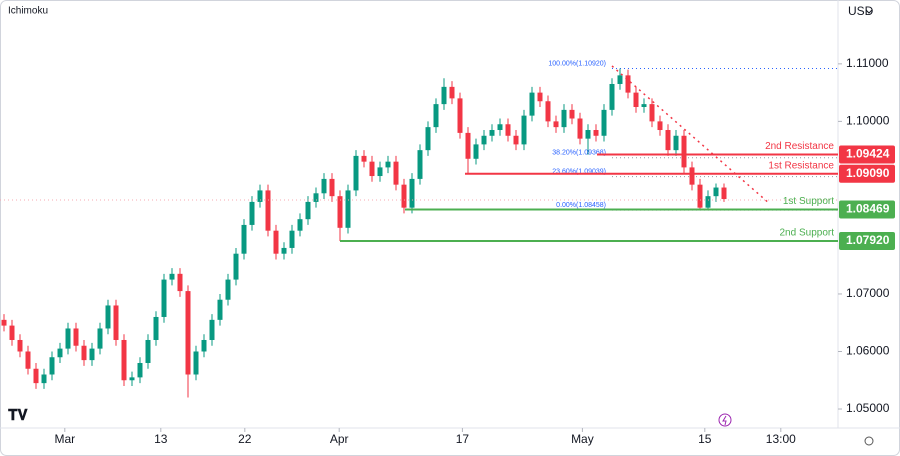 The height and width of the screenshot is (456, 900). Describe the element at coordinates (861, 11) in the screenshot. I see `currency: USD` at that location.